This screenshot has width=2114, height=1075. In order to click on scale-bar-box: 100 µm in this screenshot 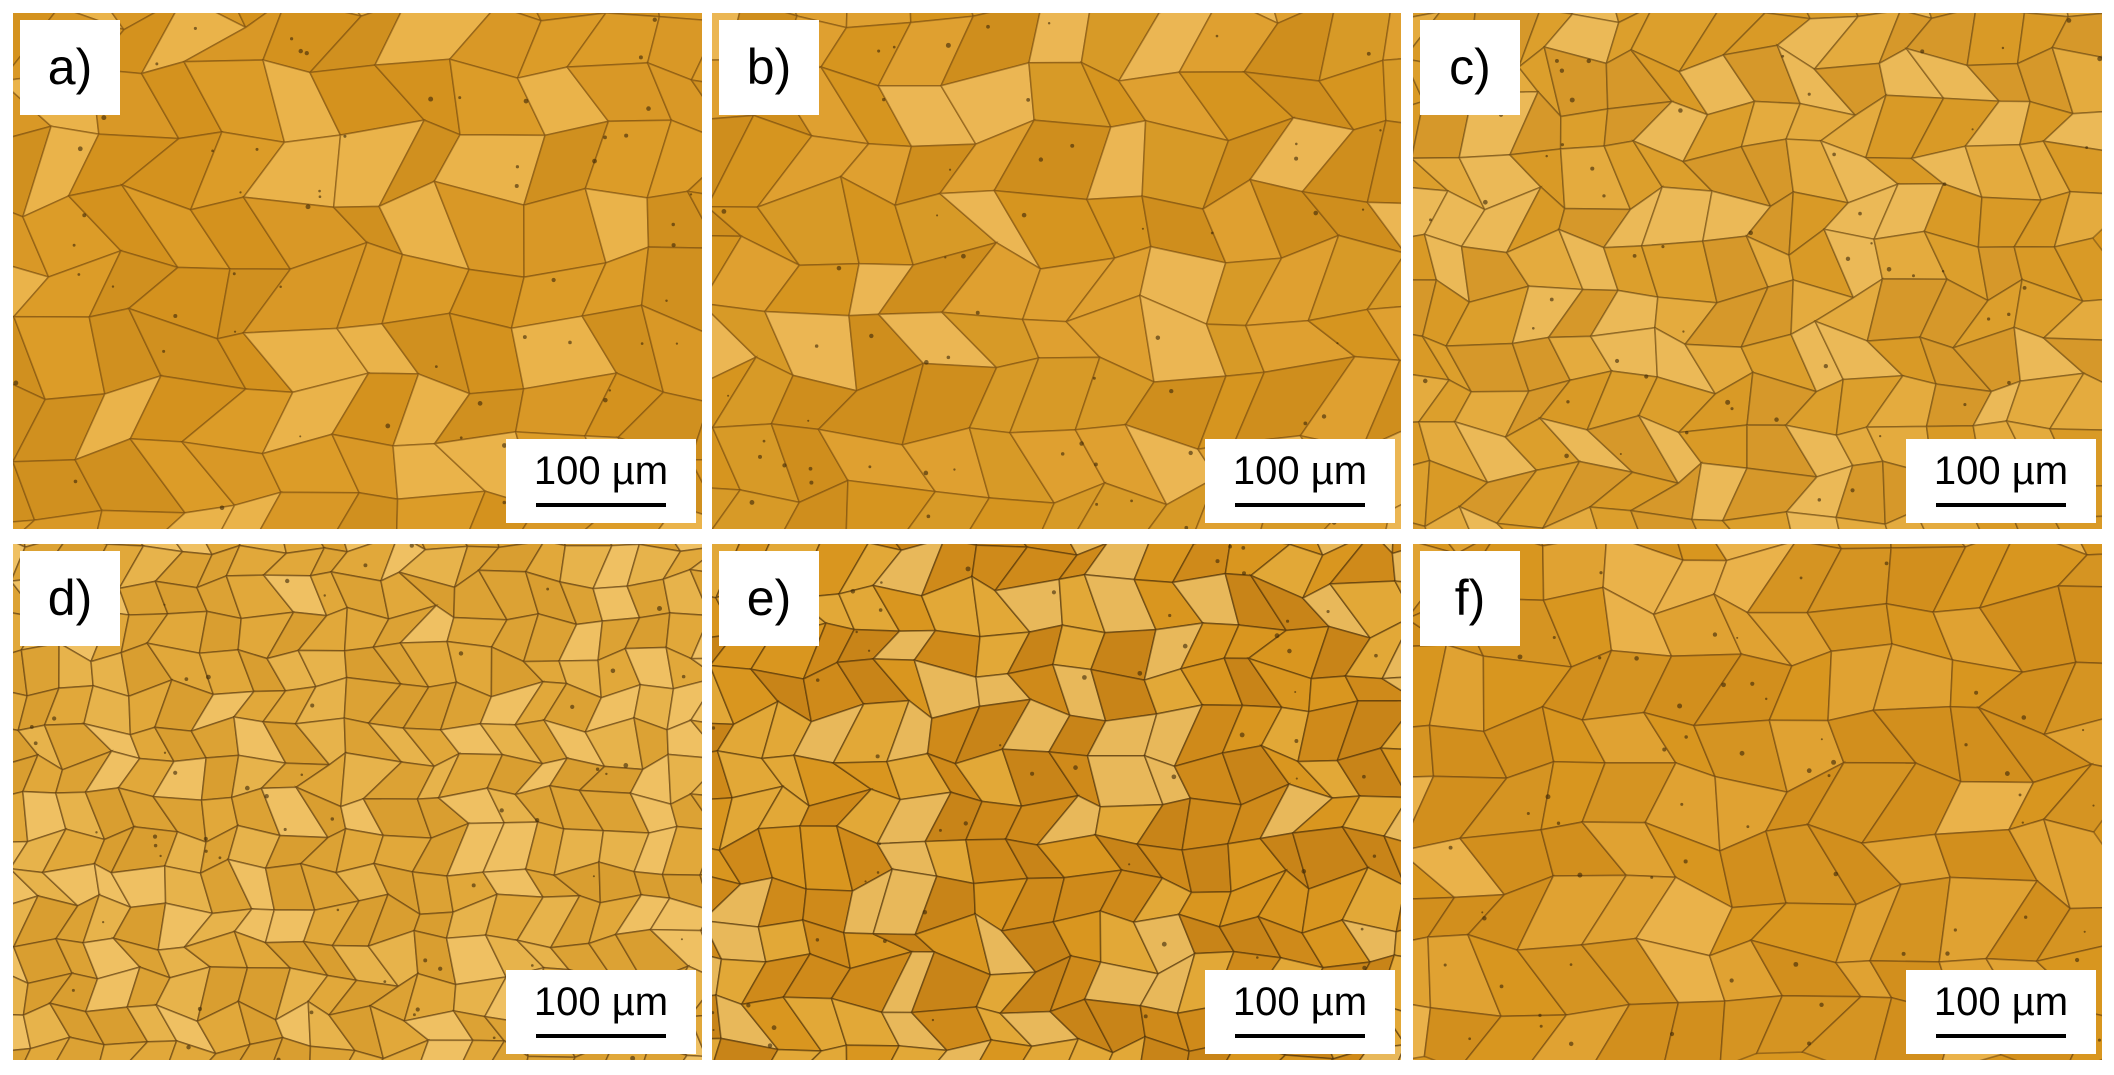, I will do `click(2001, 481)`.